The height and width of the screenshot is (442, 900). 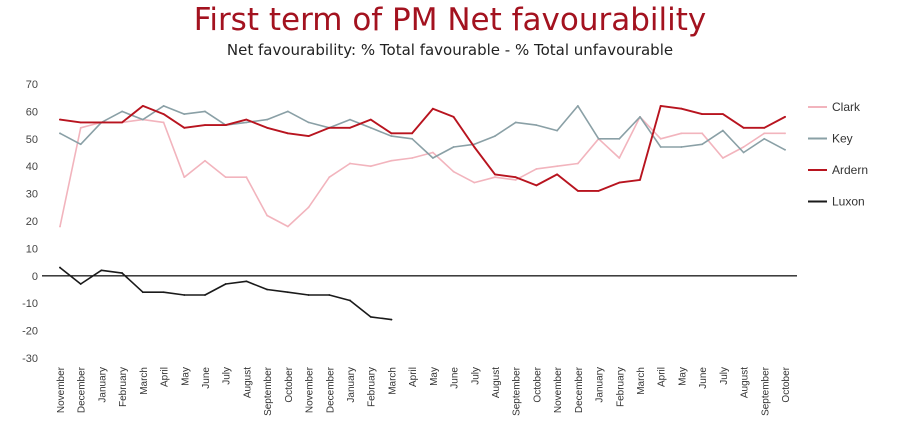 I want to click on x-tick-label: June, so click(x=206, y=378).